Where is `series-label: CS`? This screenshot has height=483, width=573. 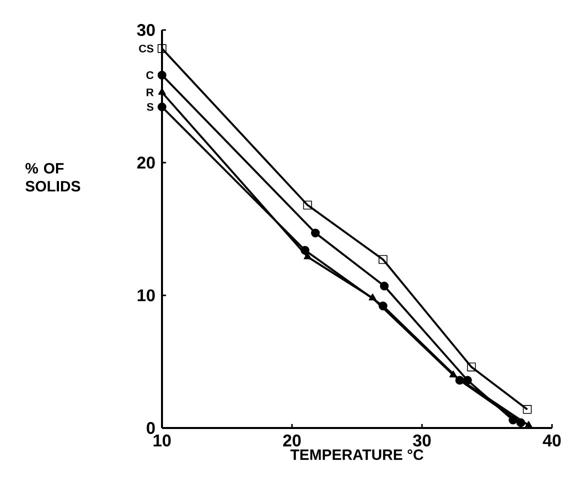
series-label: CS is located at coordinates (146, 48).